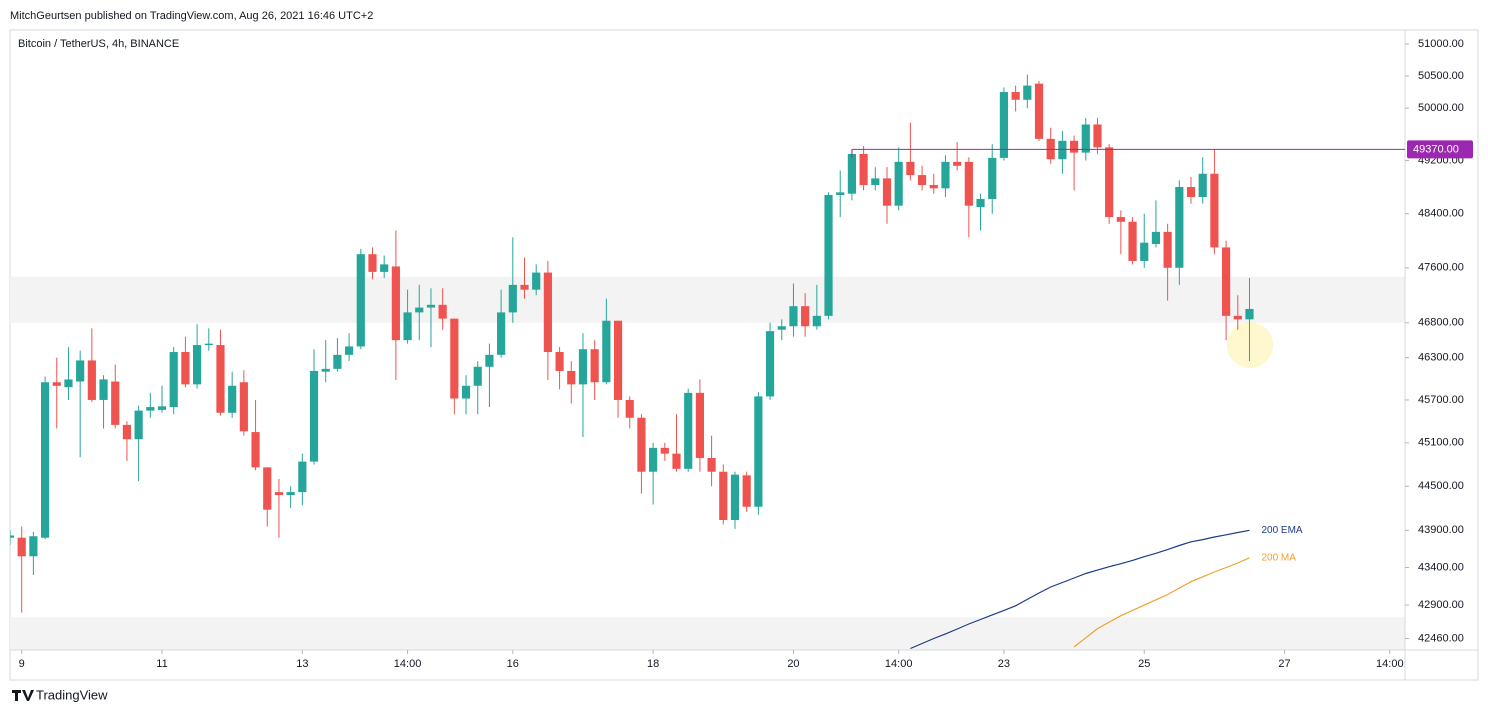  I want to click on x-tick-label: 13, so click(302, 664).